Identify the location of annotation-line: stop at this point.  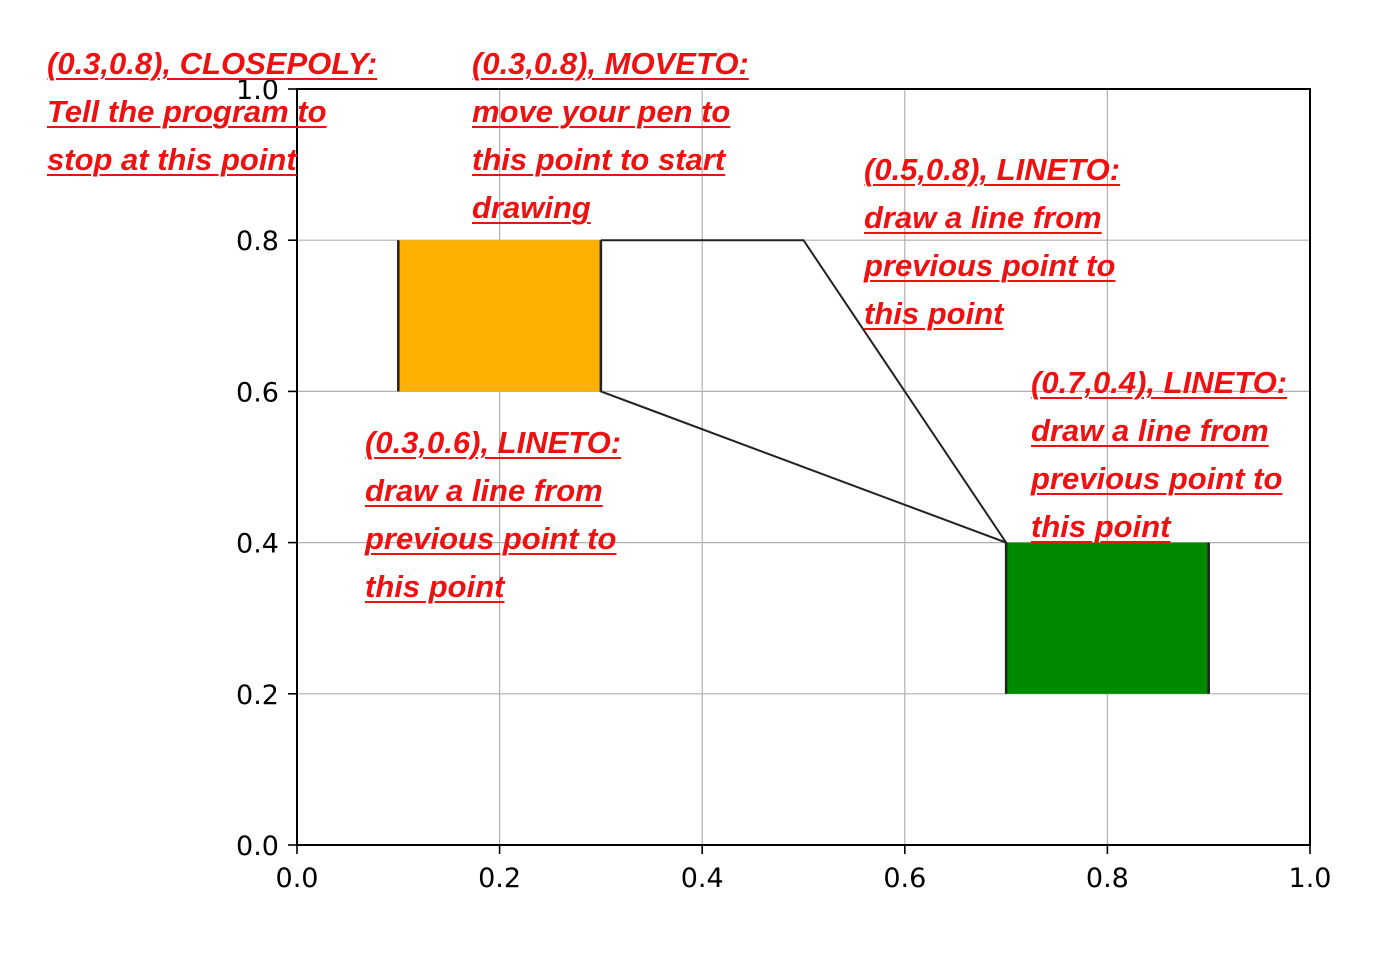
(172, 159).